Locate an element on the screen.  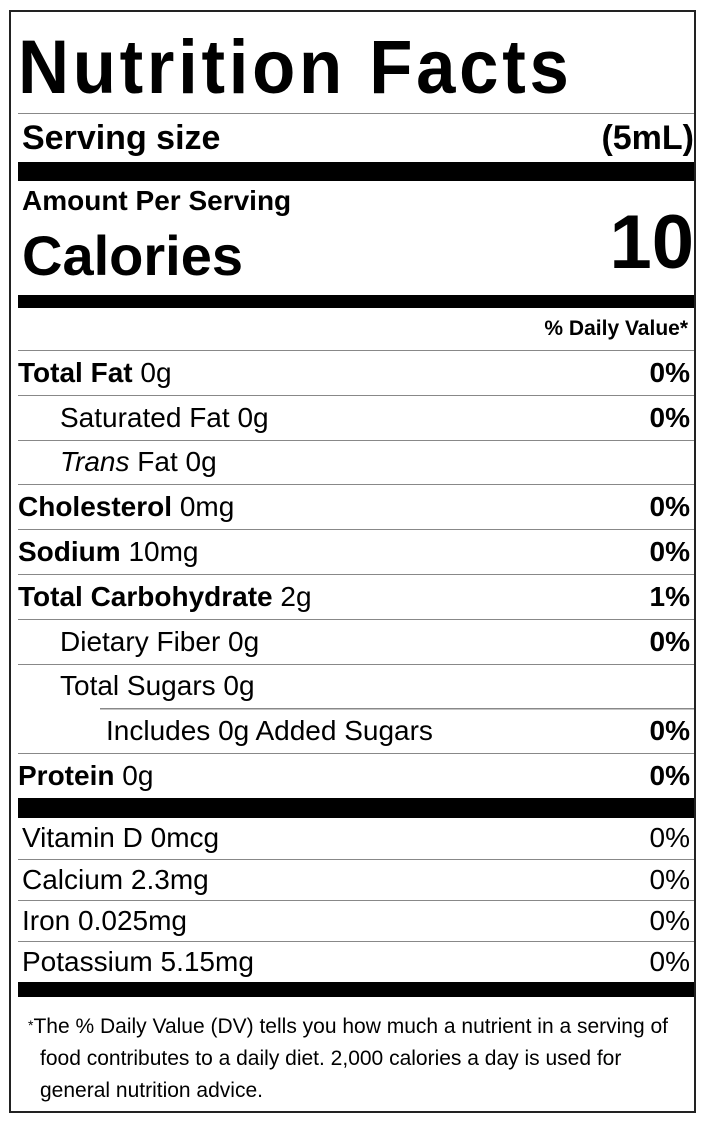
nutrient-row: Includes 0g Added Sugars 0% is located at coordinates (356, 731).